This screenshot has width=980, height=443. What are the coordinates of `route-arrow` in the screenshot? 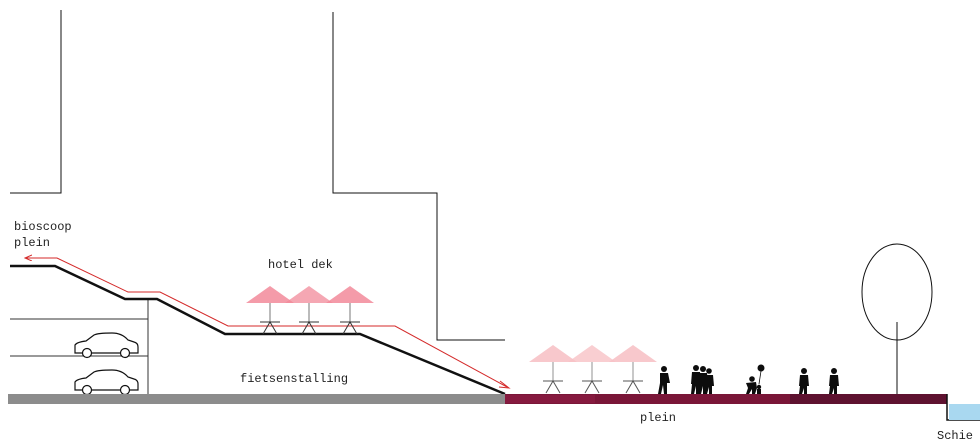 It's located at (267, 323).